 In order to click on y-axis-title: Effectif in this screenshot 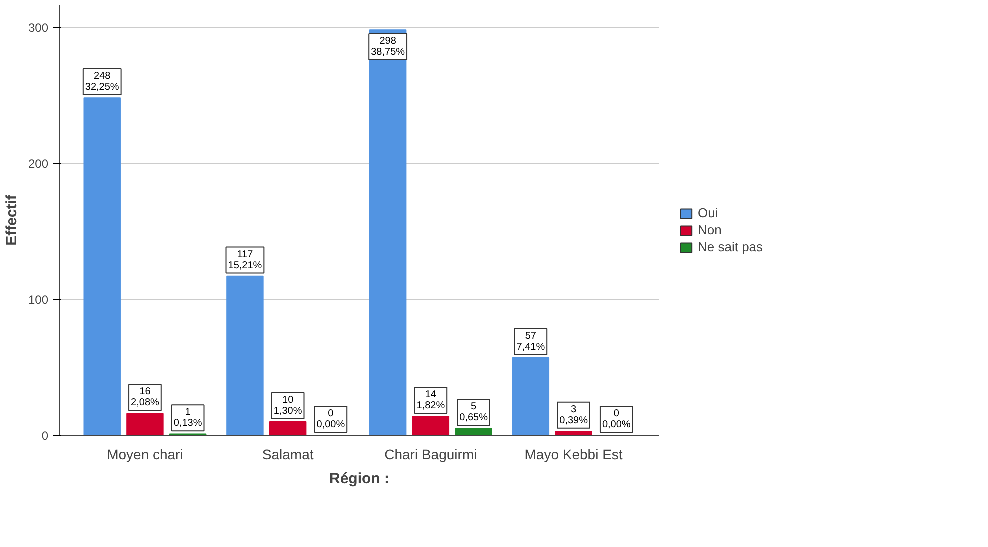, I will do `click(11, 220)`.